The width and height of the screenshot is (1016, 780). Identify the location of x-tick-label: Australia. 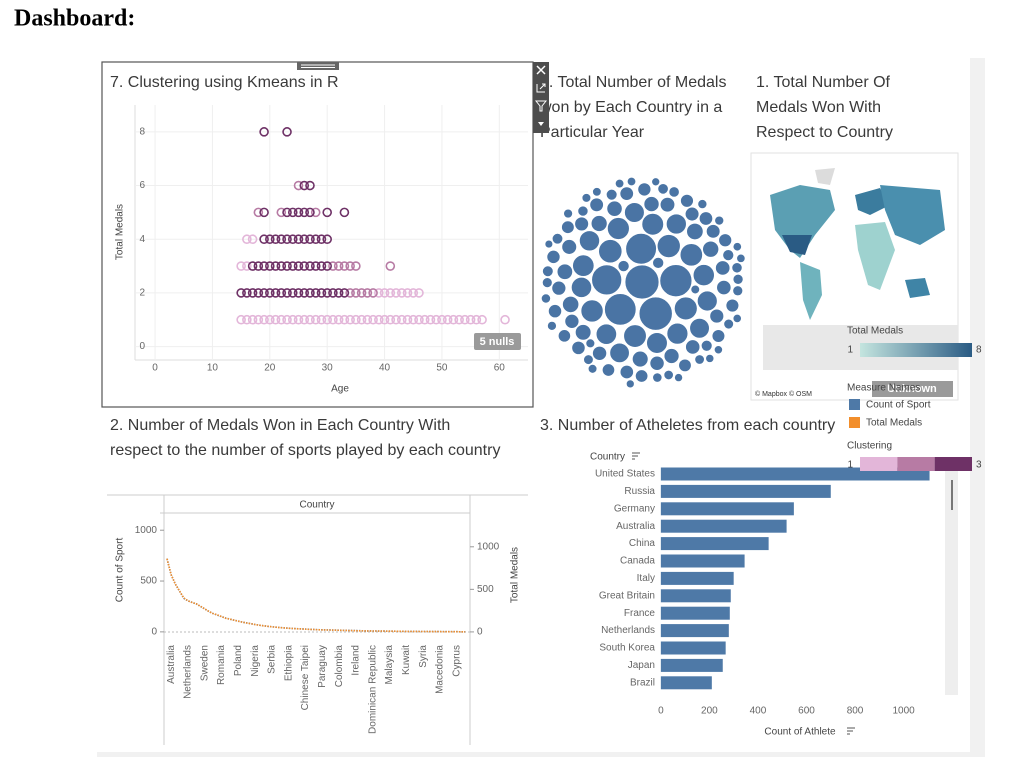
(171, 664).